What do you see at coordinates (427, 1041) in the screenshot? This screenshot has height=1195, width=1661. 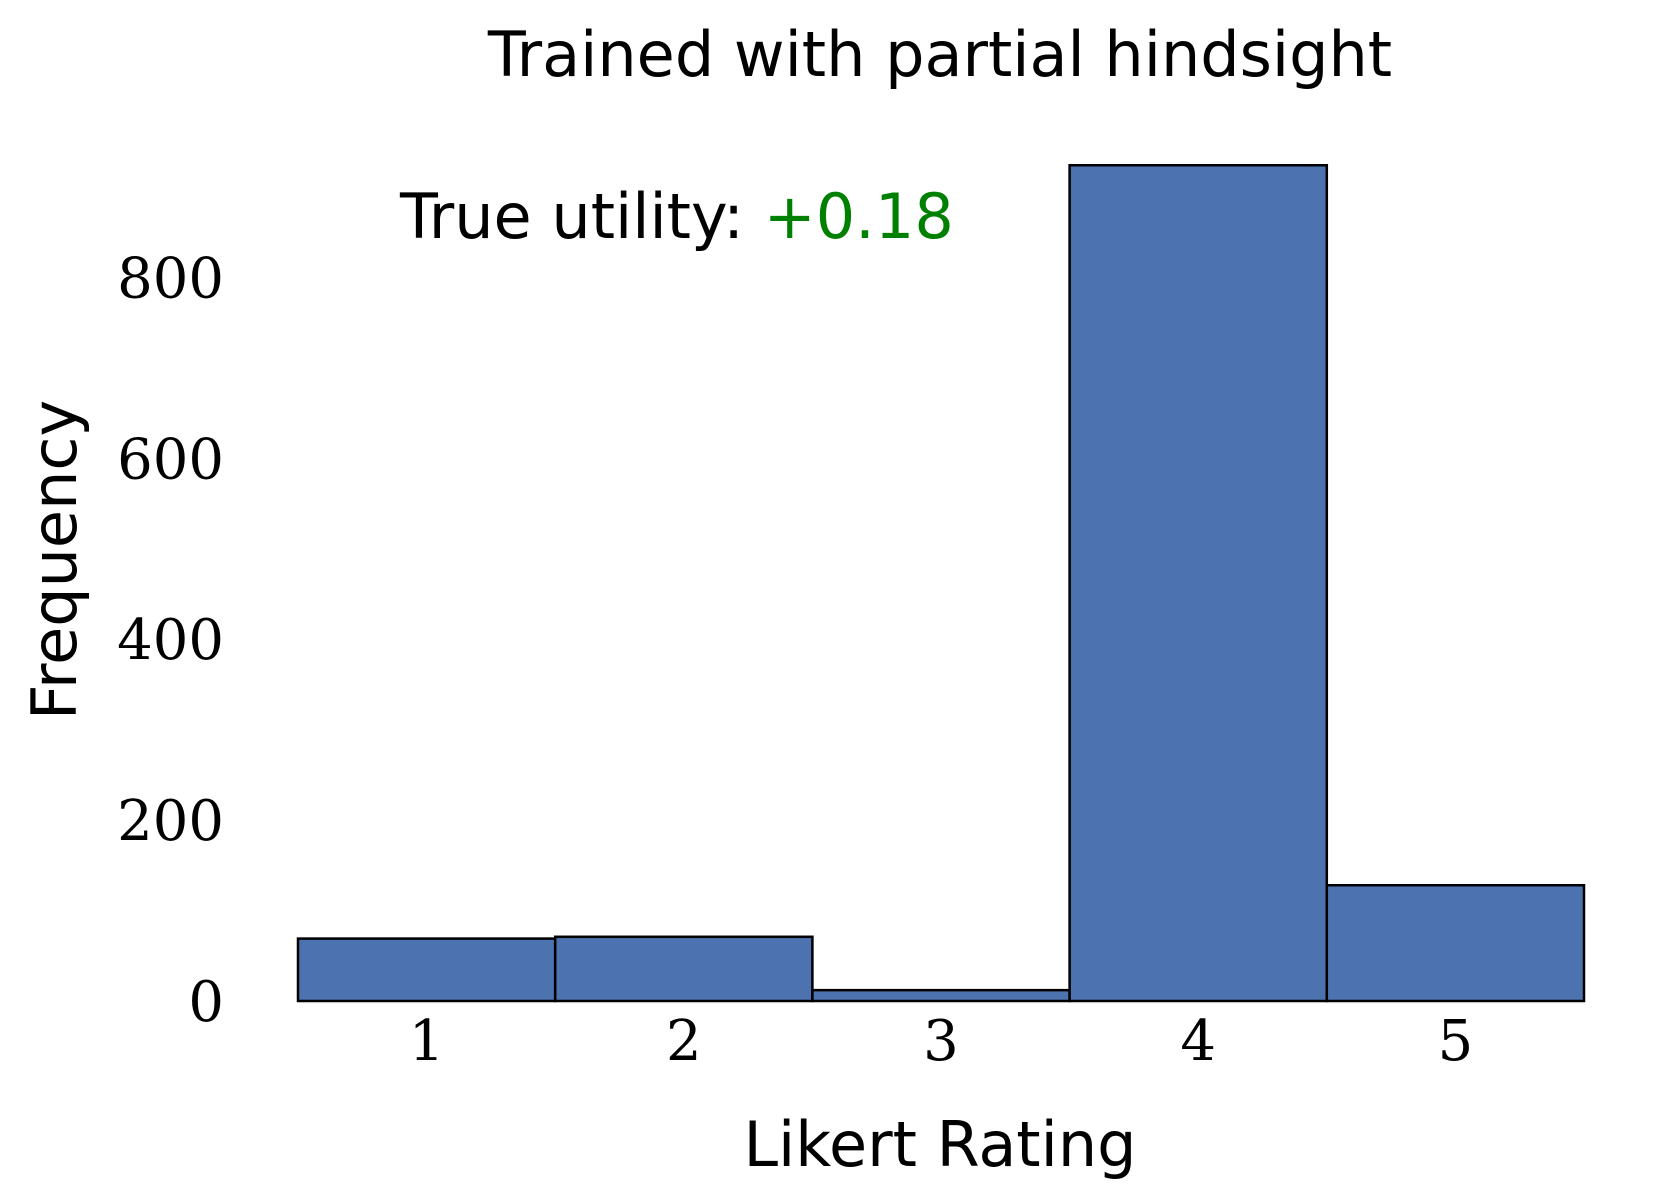 I see `x-tick-label: 1` at bounding box center [427, 1041].